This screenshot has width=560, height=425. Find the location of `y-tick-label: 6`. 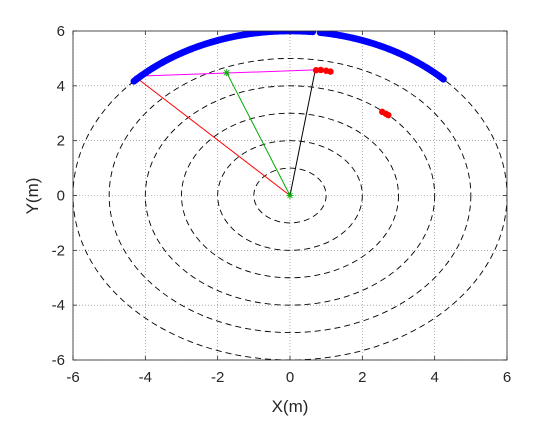

y-tick-label: 6 is located at coordinates (61, 31).